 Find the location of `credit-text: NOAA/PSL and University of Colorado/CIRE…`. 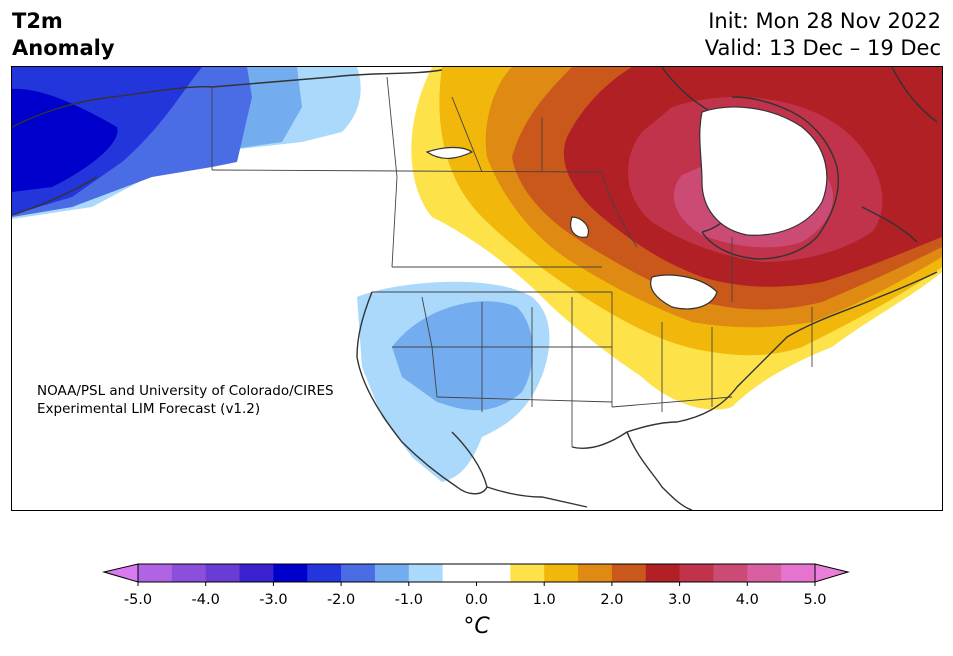

credit-text: NOAA/PSL and University of Colorado/CIRE… is located at coordinates (185, 400).